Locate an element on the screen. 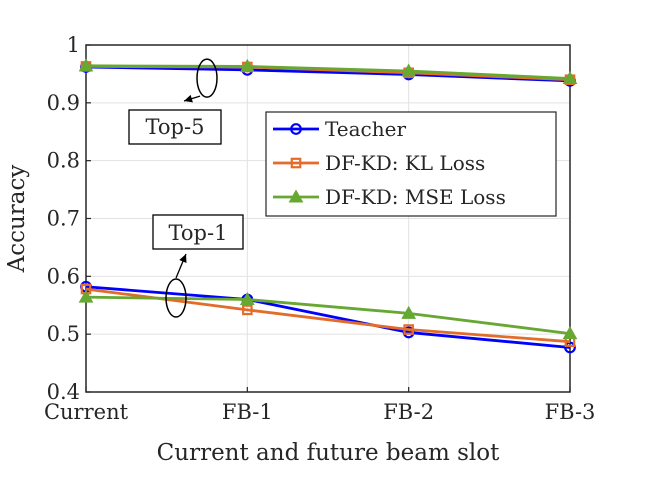  top5-label-box is located at coordinates (175, 127).